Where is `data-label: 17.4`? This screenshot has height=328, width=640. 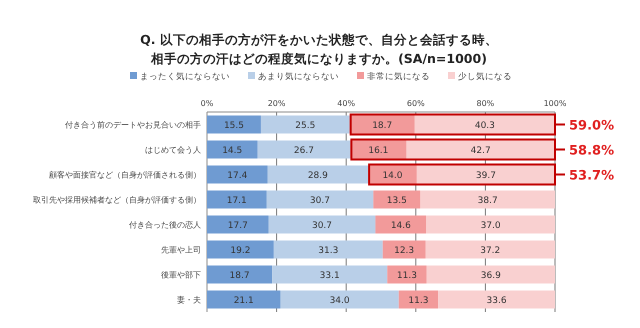
data-label: 17.4 is located at coordinates (237, 176).